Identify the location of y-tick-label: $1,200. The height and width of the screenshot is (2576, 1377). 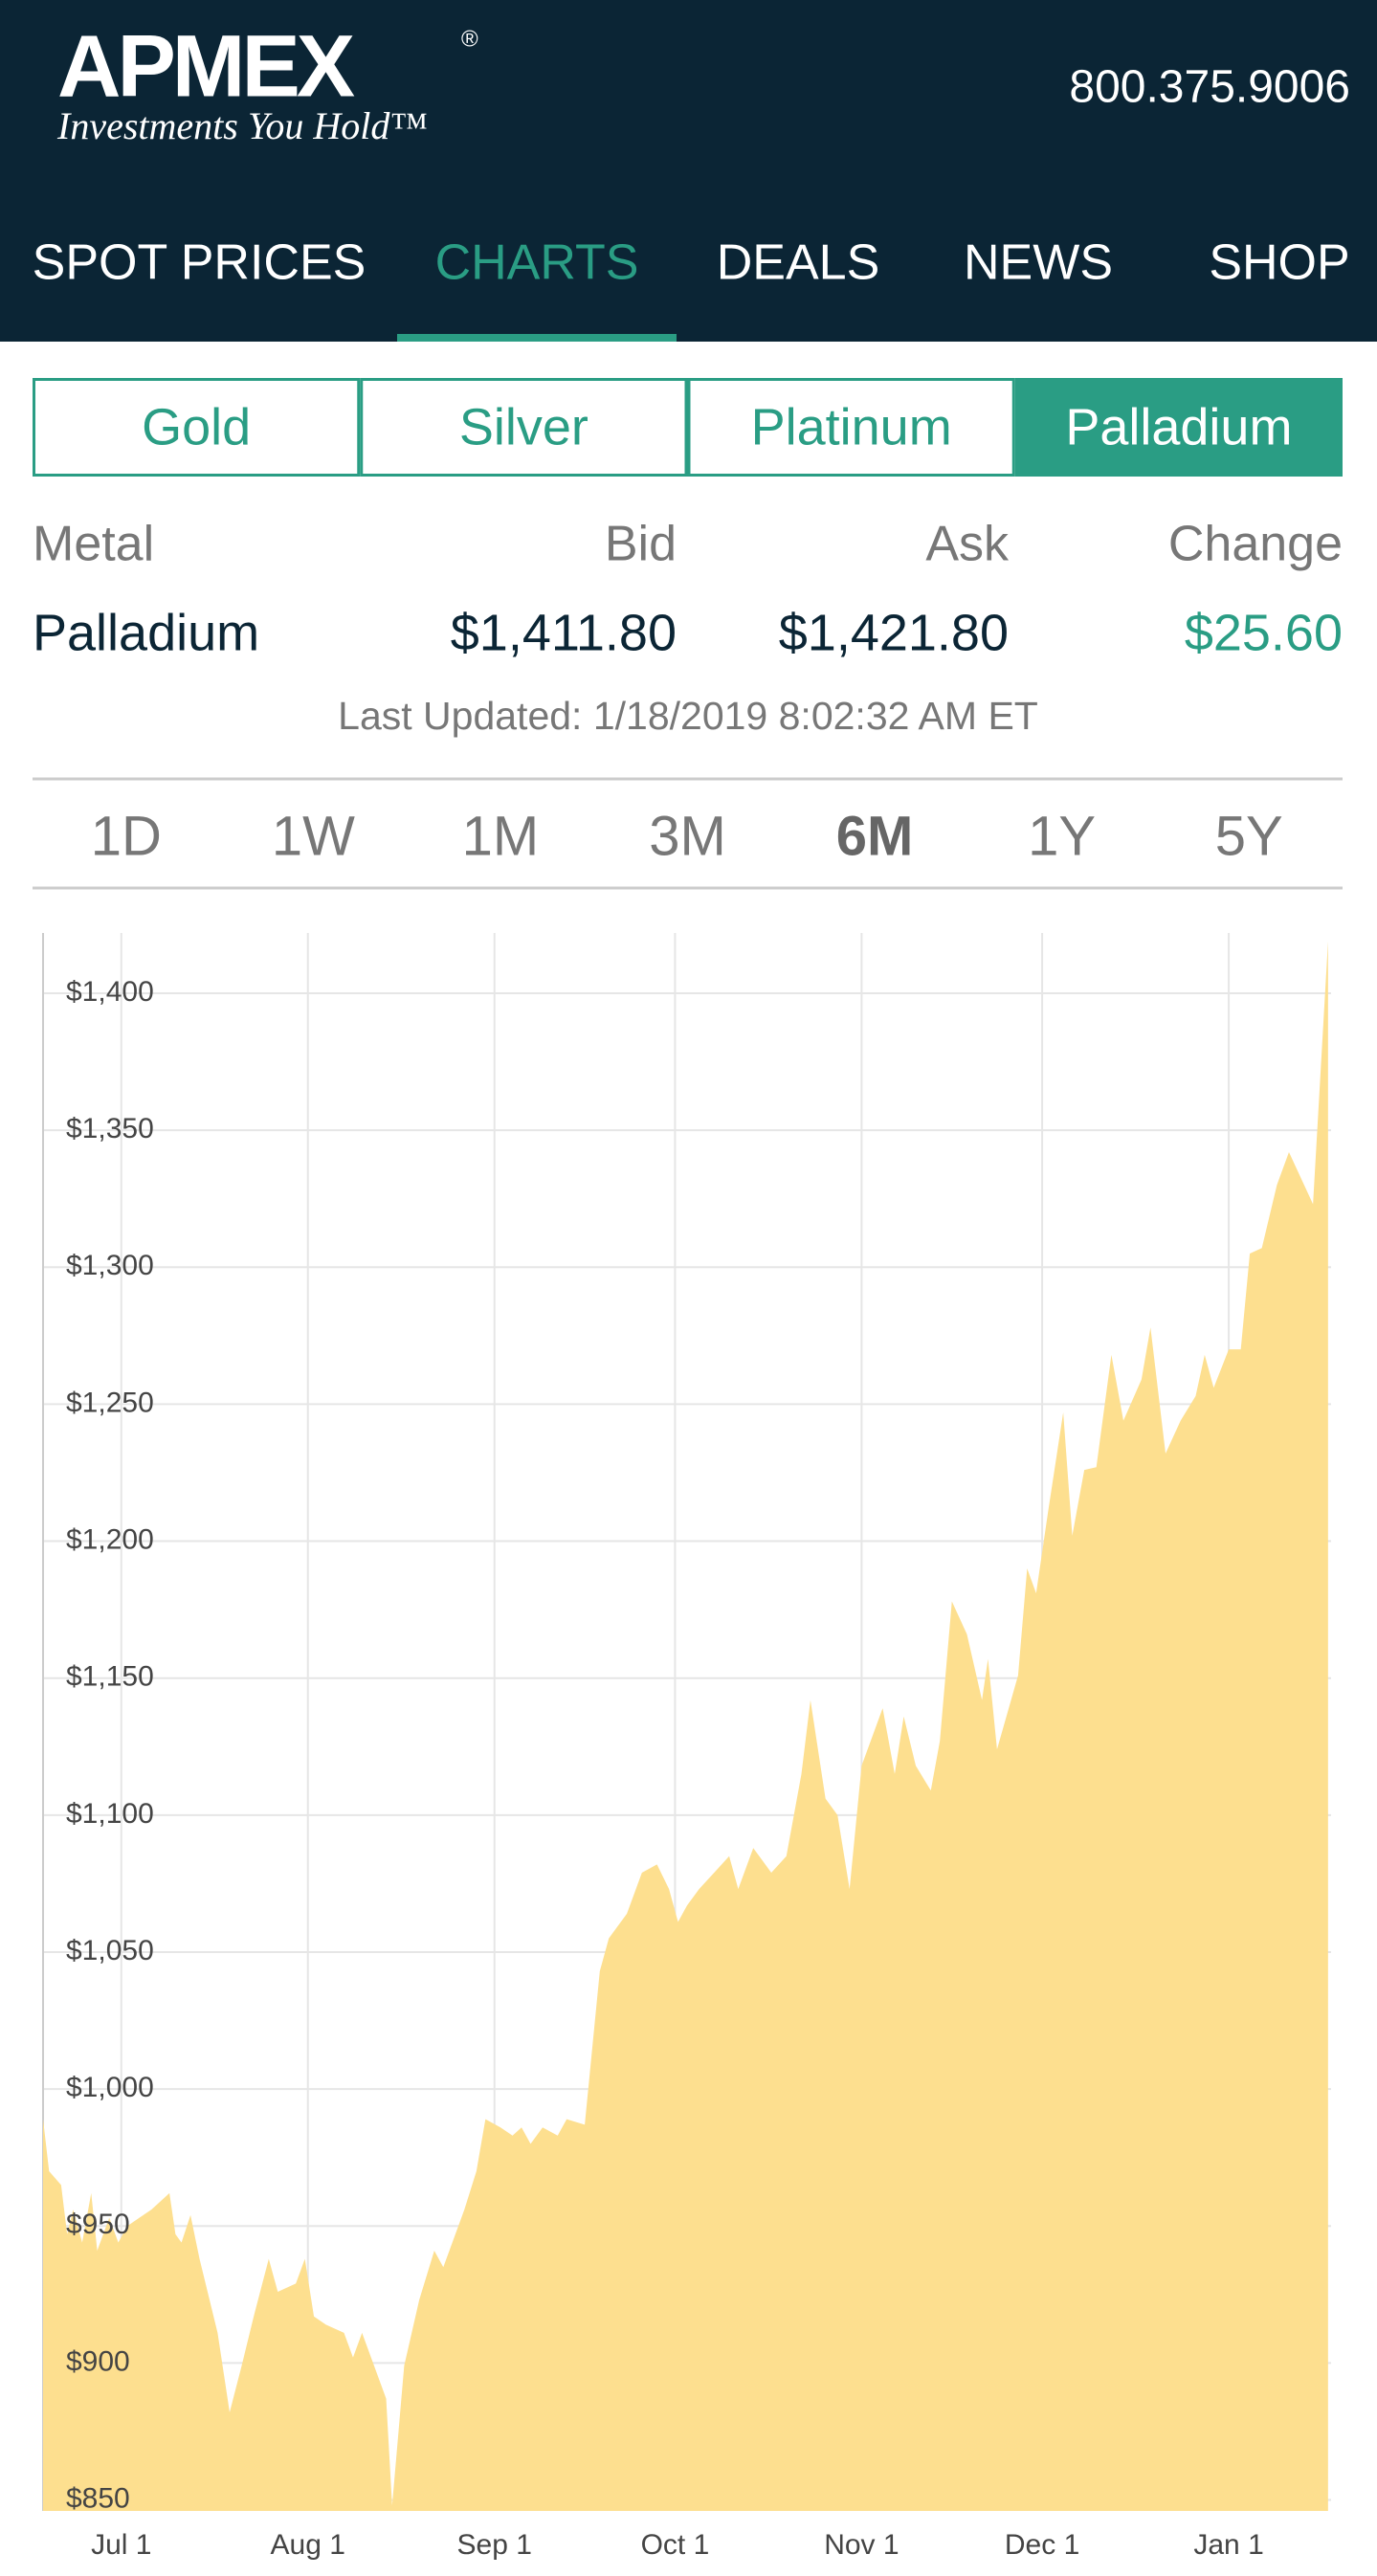
(110, 1539).